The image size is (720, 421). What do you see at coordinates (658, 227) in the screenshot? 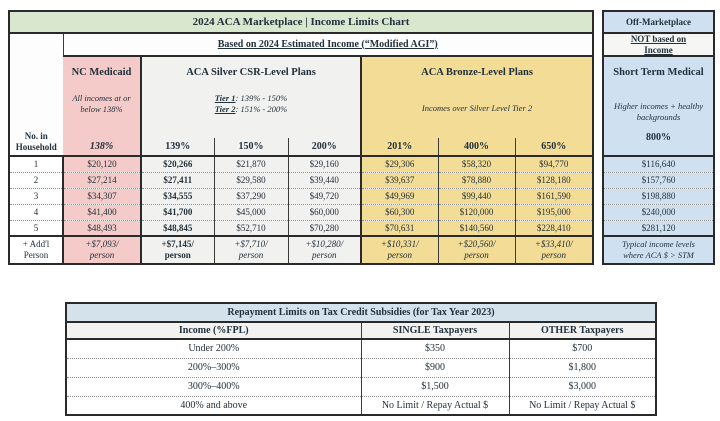
I see `stm-income-cell: $281,120` at bounding box center [658, 227].